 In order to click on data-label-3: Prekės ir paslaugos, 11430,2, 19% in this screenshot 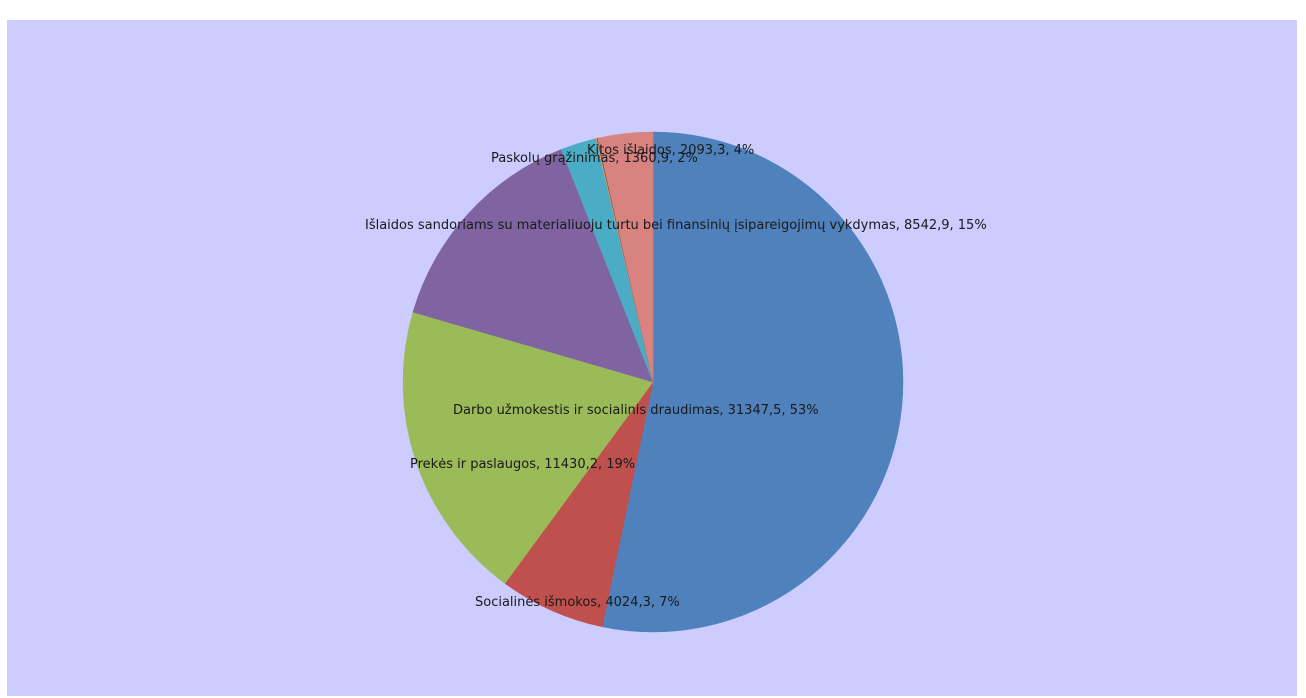, I will do `click(522, 464)`.